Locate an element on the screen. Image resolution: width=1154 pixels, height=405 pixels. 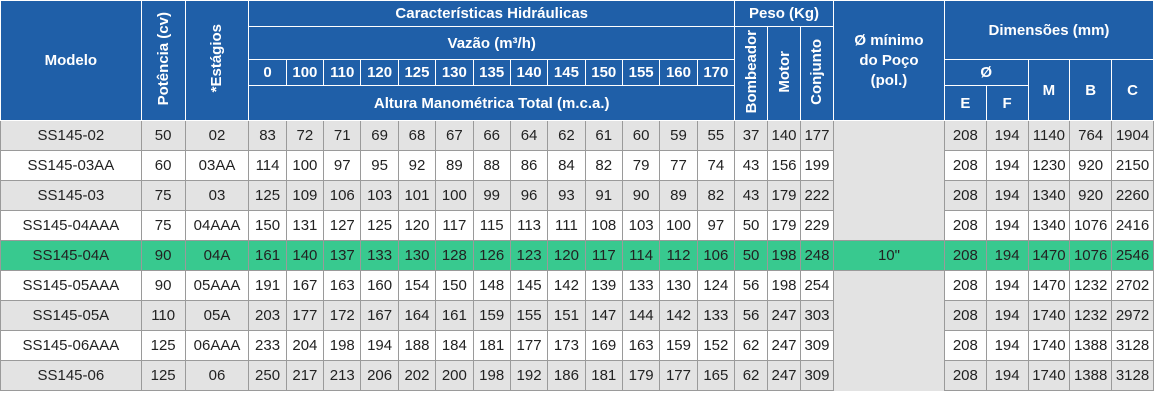
cell-altura: 179 is located at coordinates (641, 375).